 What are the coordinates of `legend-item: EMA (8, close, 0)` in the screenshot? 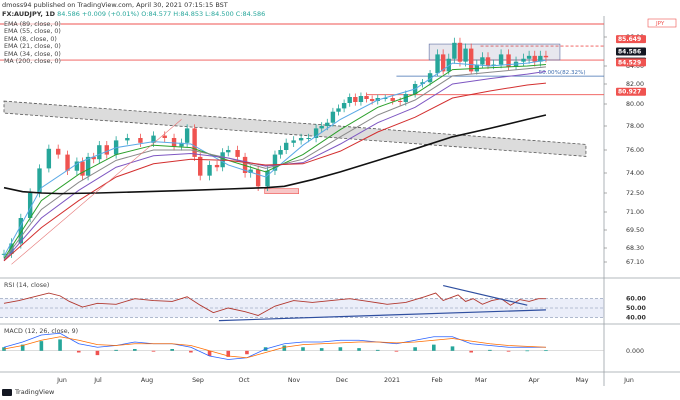 It's located at (30, 39).